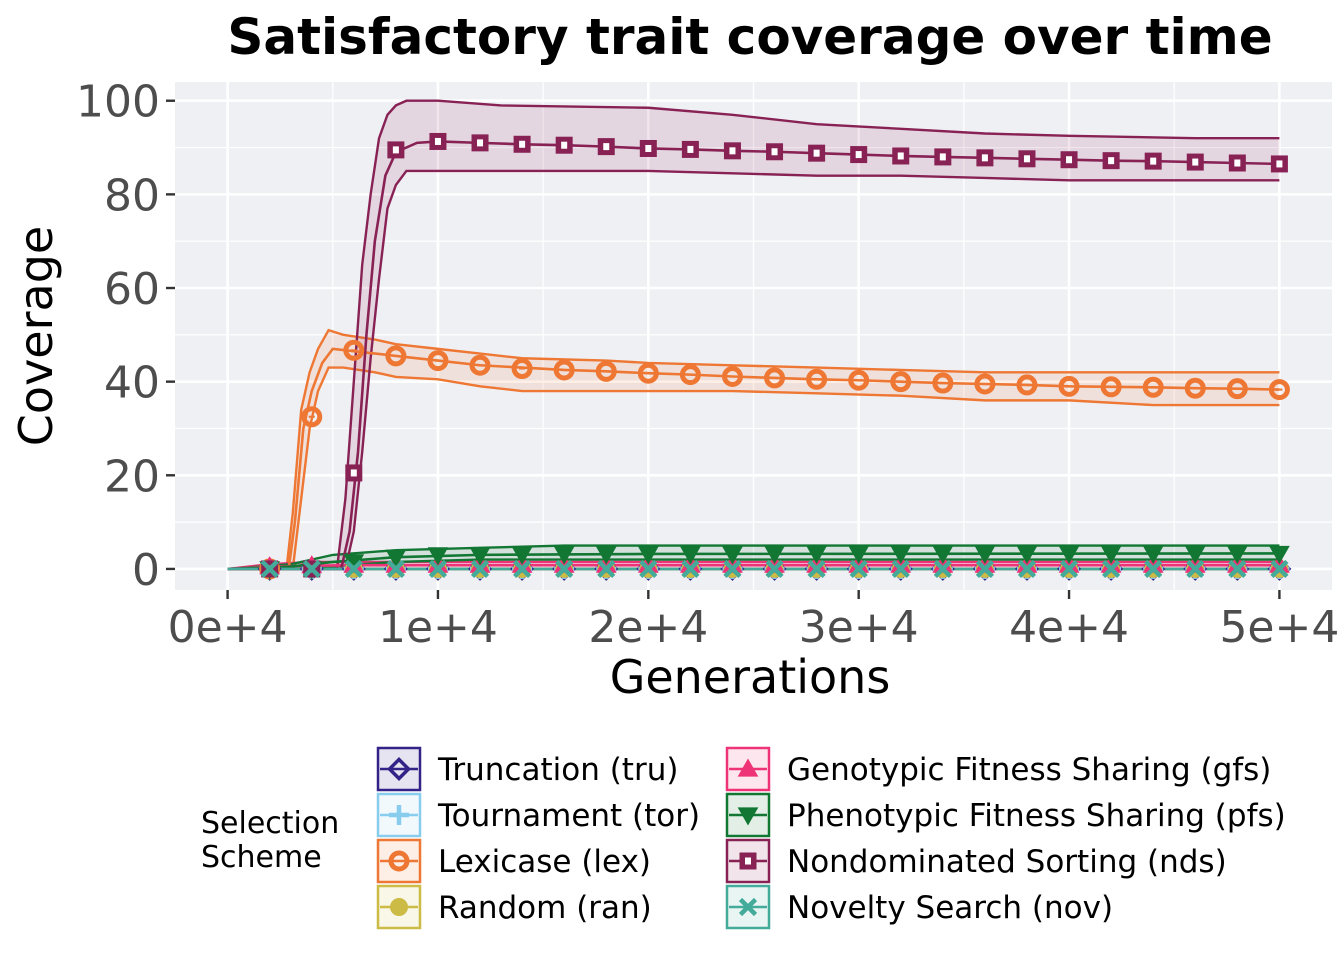 This screenshot has width=1344, height=964. Describe the element at coordinates (1007, 862) in the screenshot. I see `legend-label: Nondominated Sorting (nds)` at that location.